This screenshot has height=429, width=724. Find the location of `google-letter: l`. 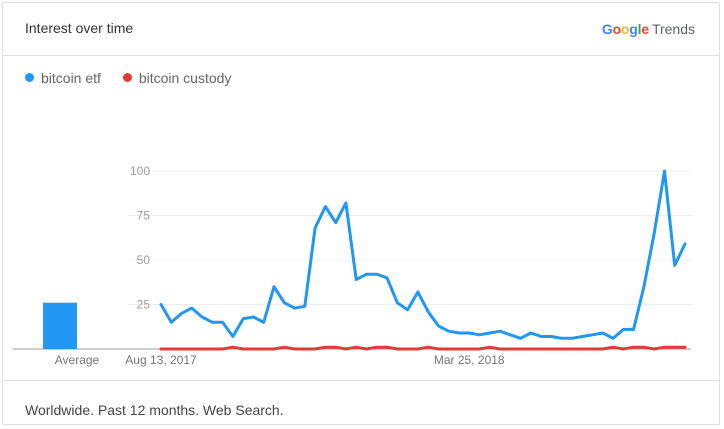

google-letter: l is located at coordinates (639, 29).